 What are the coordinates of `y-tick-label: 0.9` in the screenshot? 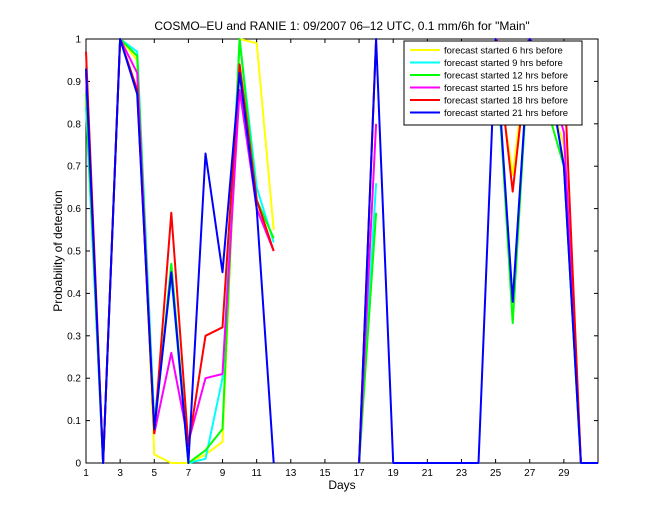 It's located at (74, 82).